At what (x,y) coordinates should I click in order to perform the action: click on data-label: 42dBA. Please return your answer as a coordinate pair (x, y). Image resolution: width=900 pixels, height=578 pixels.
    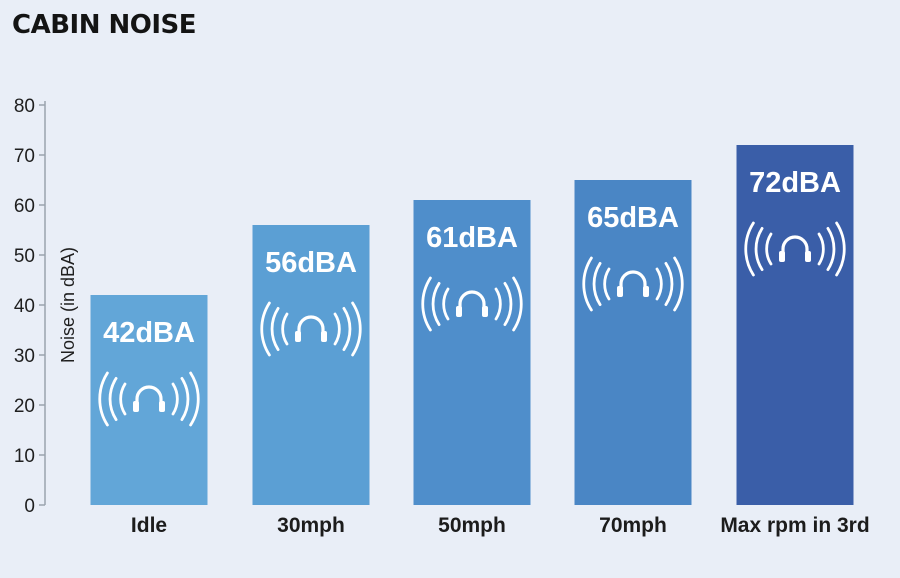
    Looking at the image, I should click on (149, 333).